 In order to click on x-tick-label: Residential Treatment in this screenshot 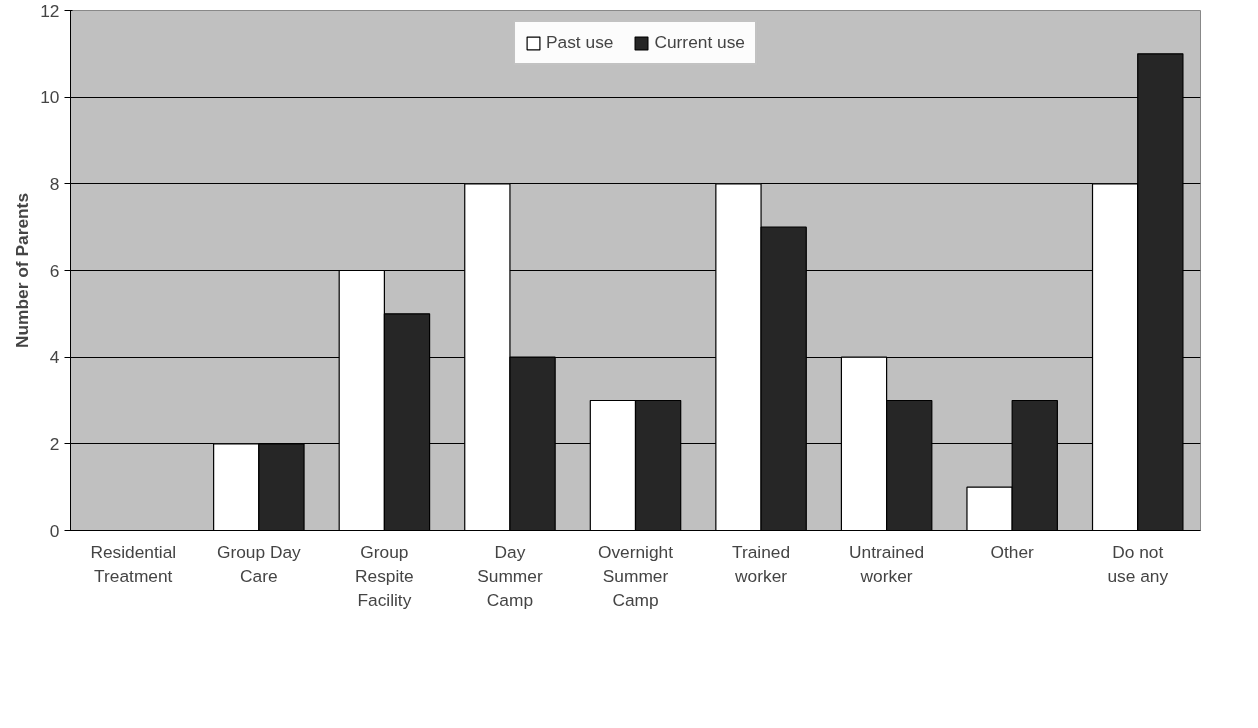, I will do `click(133, 563)`.